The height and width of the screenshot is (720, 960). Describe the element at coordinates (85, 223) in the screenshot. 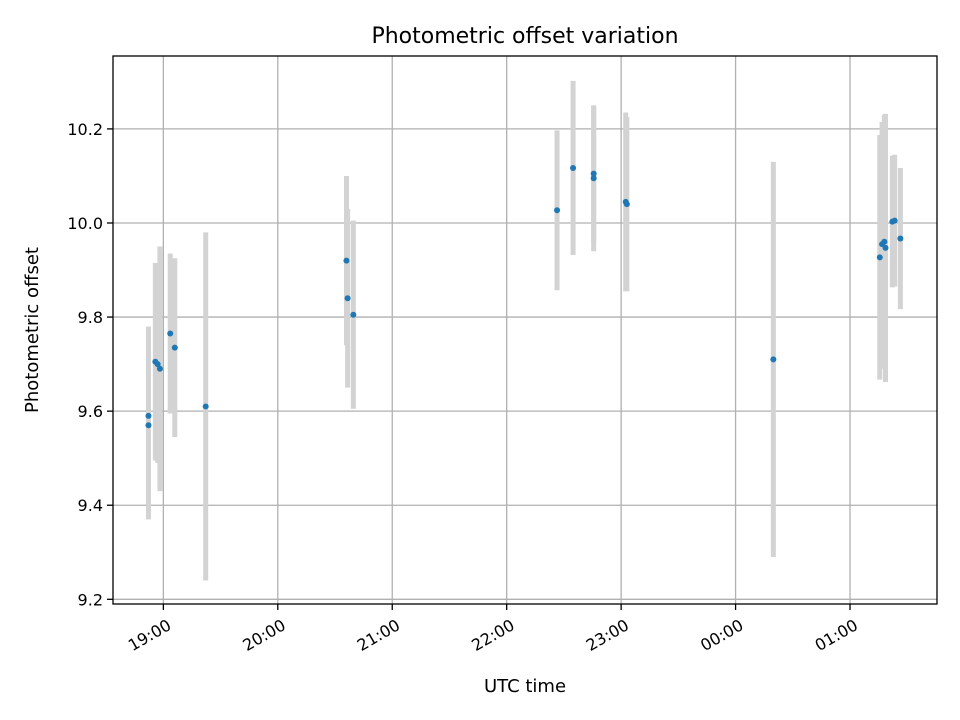

I see `y-tick-label: 10.0` at that location.